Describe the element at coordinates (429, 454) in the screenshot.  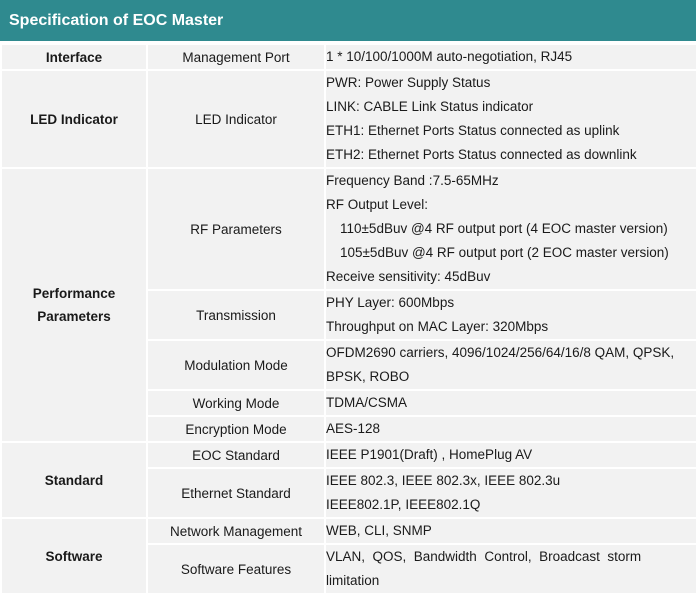
I see `value-line: IEEE P1901(Draft) , HomePlug AV` at that location.